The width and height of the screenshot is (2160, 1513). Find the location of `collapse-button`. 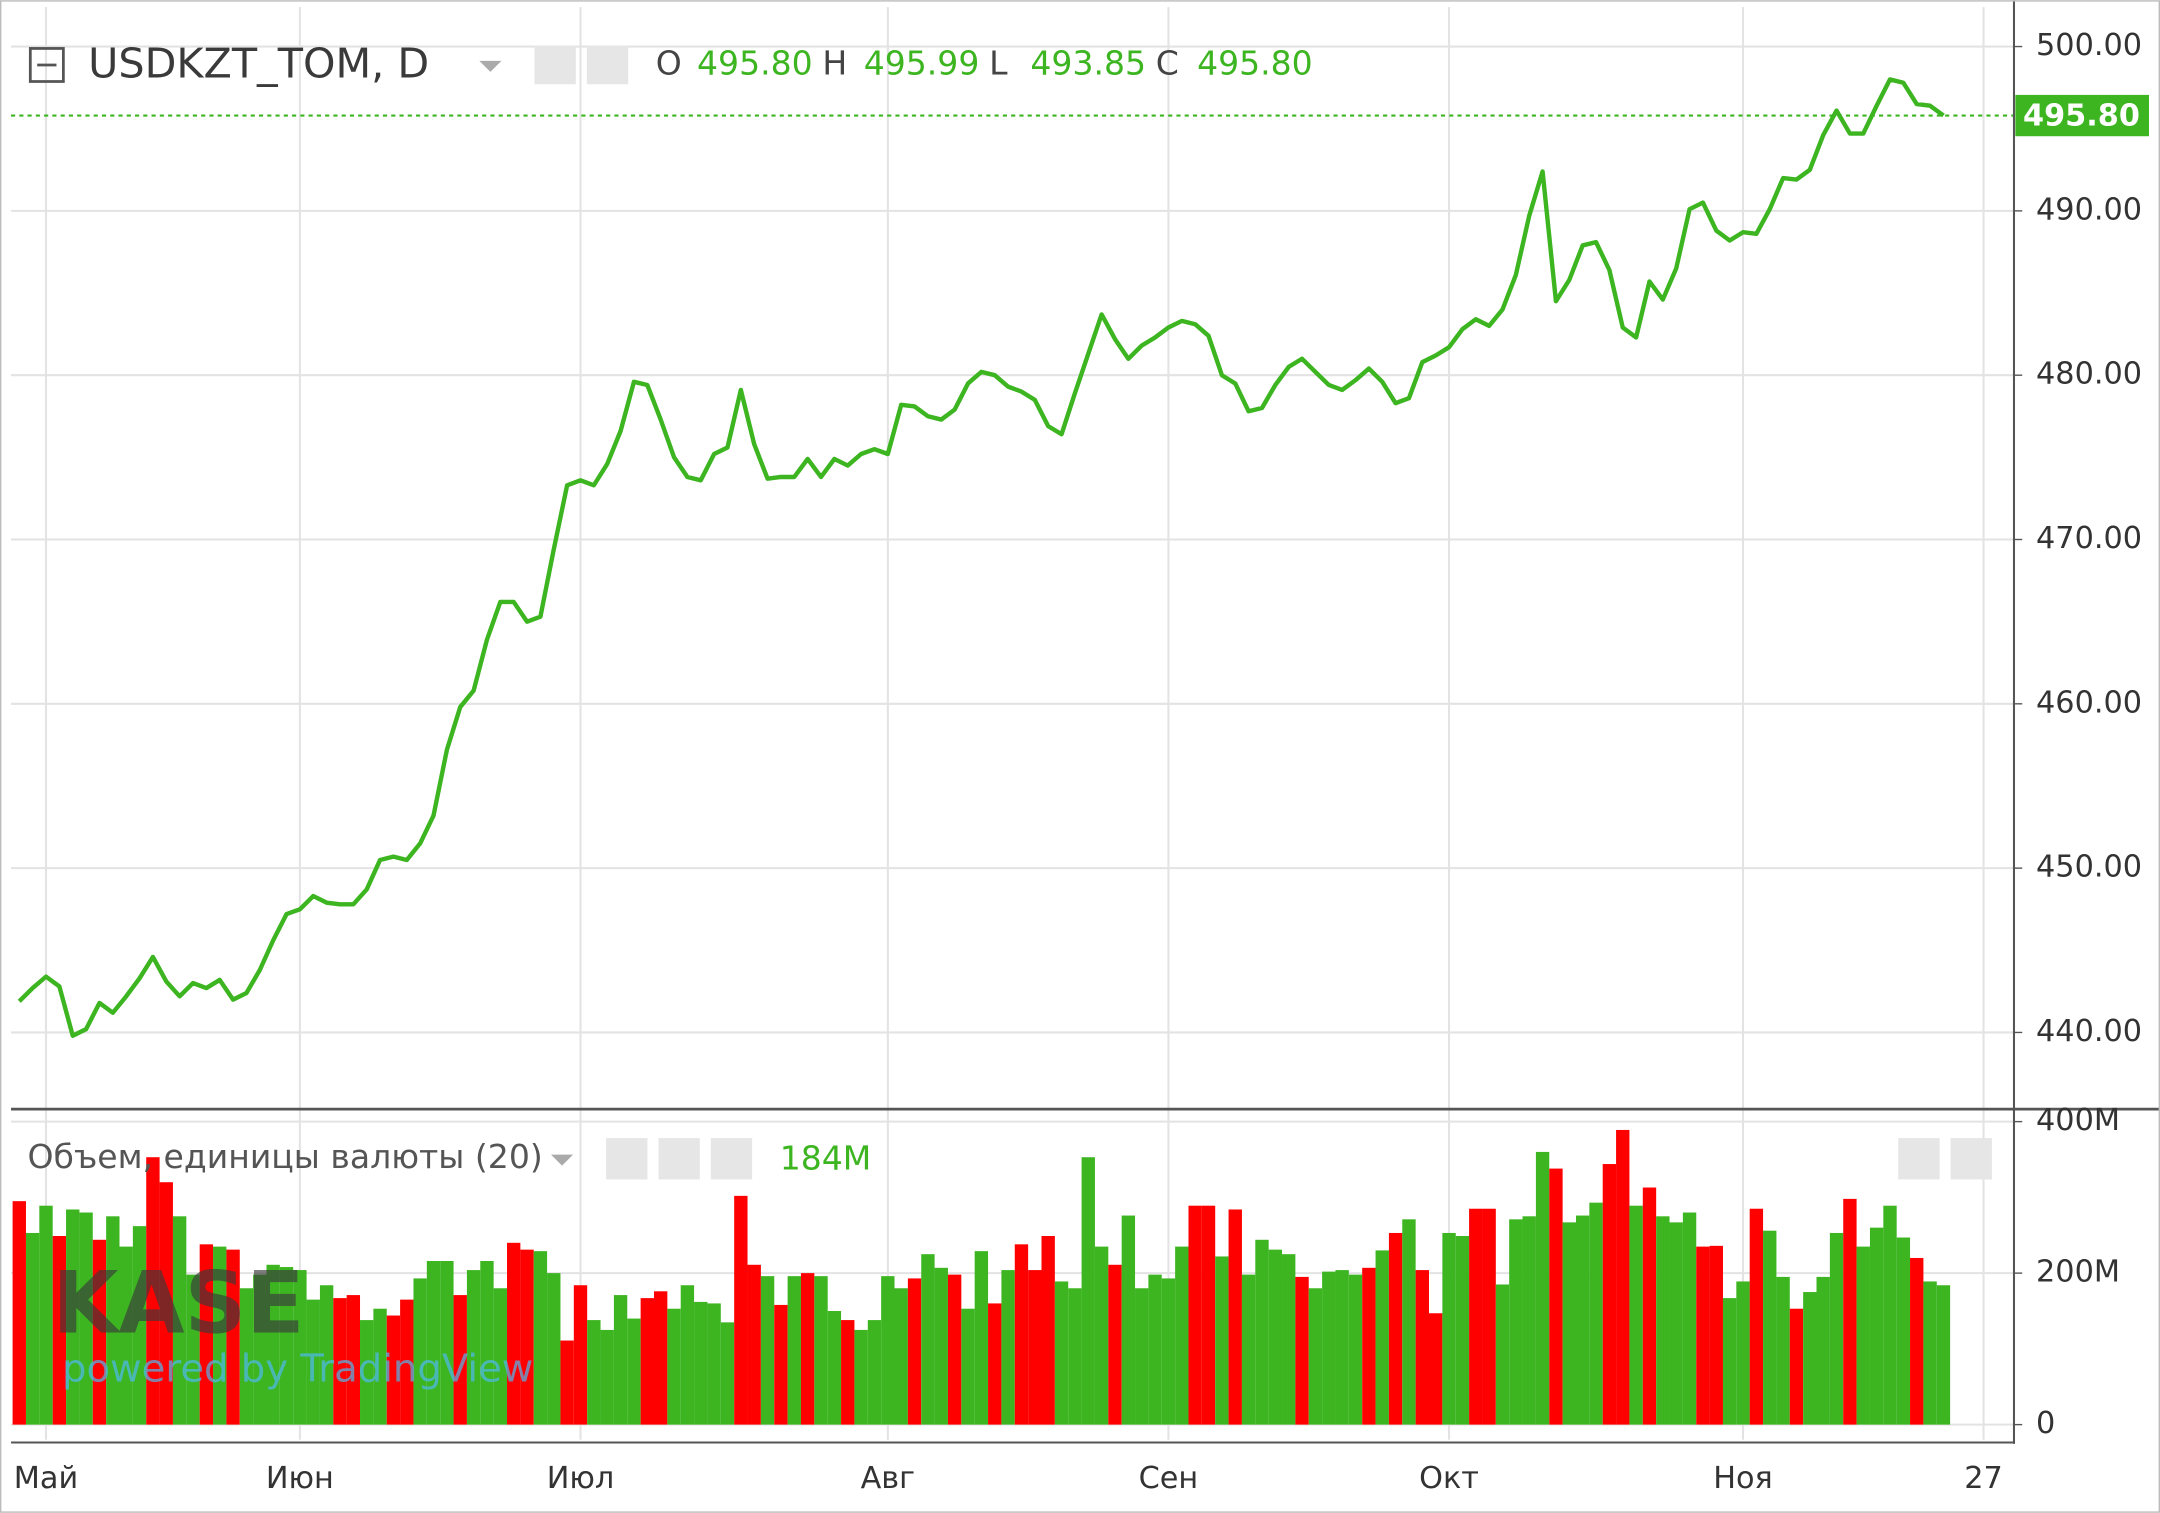

collapse-button is located at coordinates (46, 65).